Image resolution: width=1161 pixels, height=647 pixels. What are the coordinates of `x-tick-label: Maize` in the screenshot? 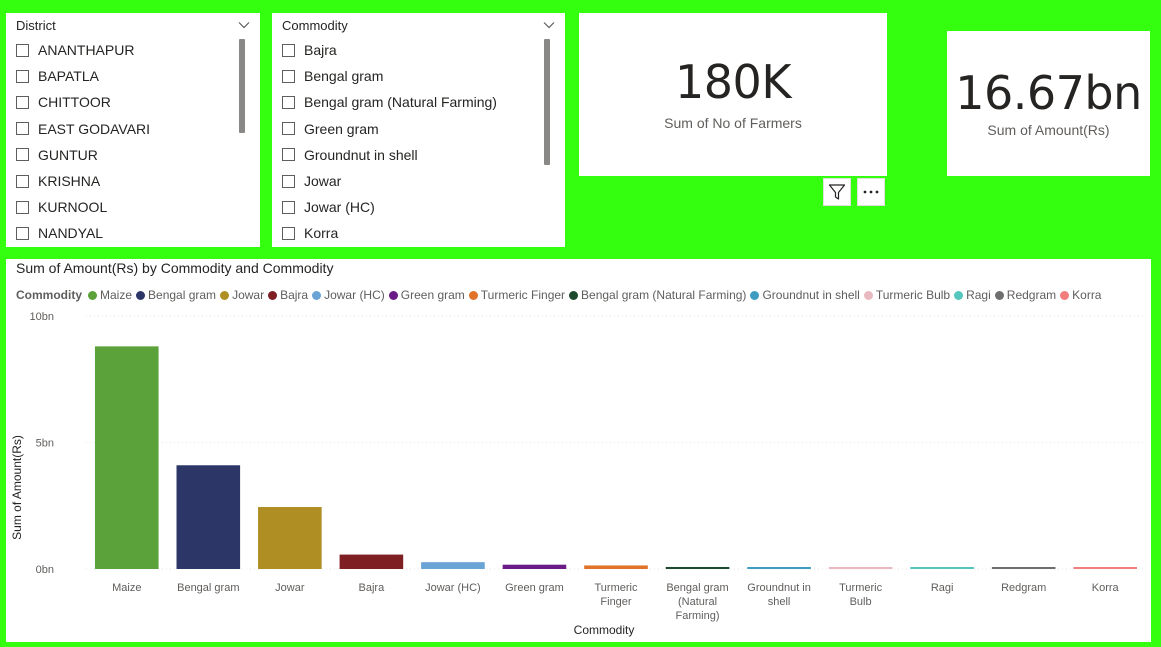 It's located at (126, 588).